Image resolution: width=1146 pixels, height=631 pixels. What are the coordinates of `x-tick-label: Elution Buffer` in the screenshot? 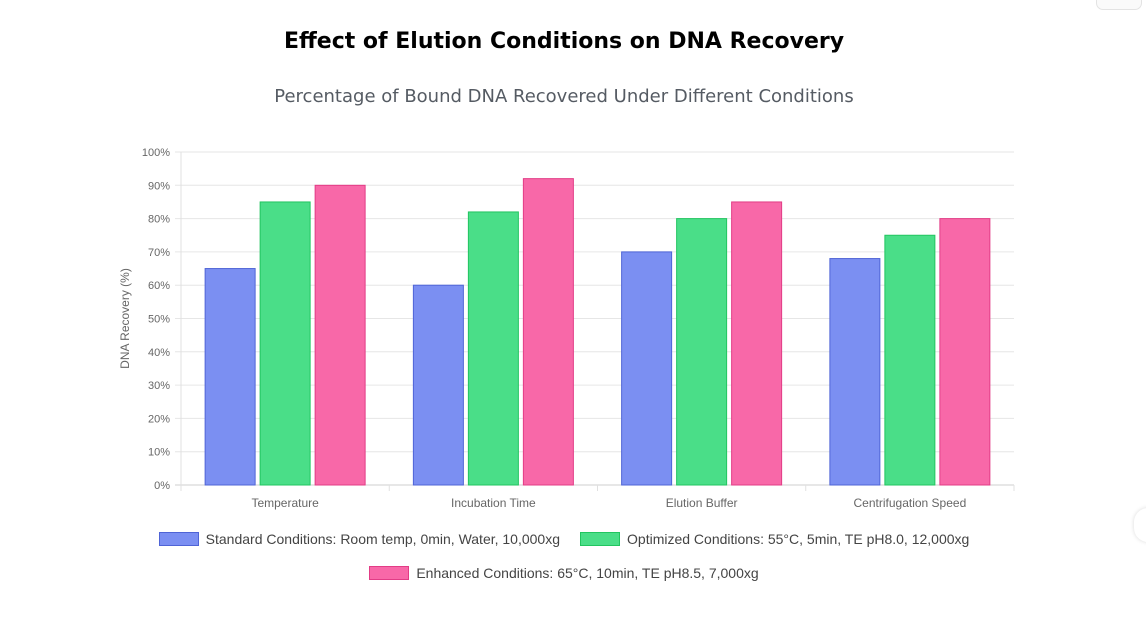 It's located at (702, 503).